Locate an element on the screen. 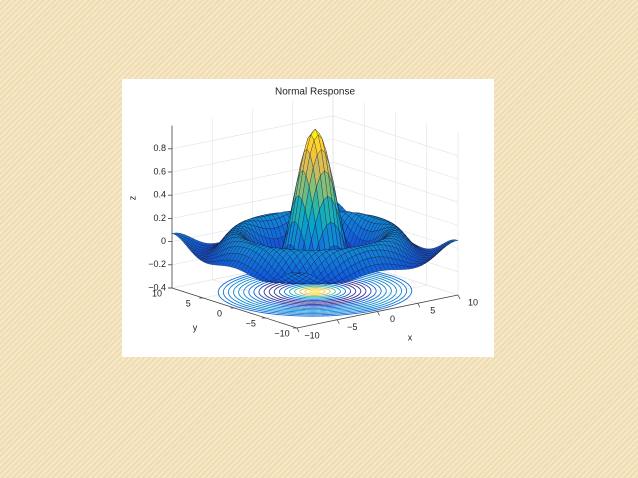 The width and height of the screenshot is (638, 478). x-axis-label: x is located at coordinates (410, 337).